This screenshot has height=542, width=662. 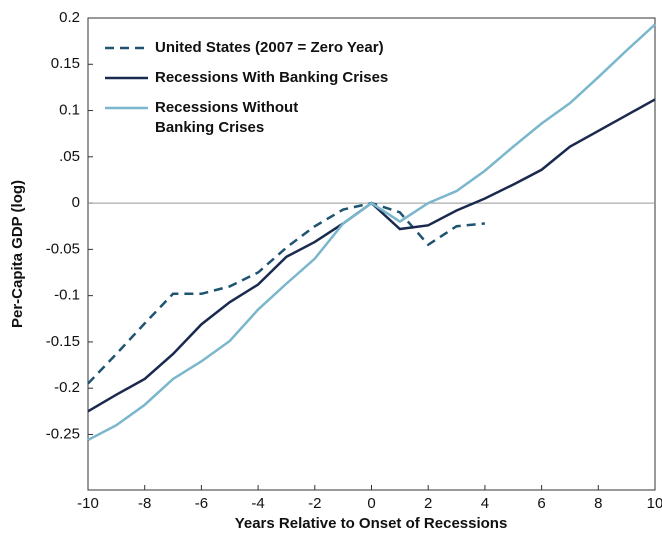 What do you see at coordinates (69, 110) in the screenshot?
I see `y-tick-label: 0.1` at bounding box center [69, 110].